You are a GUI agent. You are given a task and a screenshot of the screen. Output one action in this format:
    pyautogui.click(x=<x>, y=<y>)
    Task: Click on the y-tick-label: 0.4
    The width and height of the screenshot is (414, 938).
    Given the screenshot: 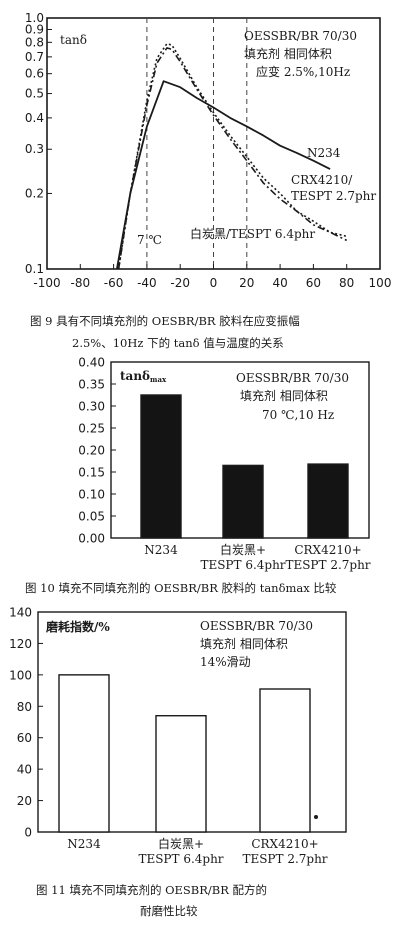 What is the action you would take?
    pyautogui.click(x=34, y=118)
    